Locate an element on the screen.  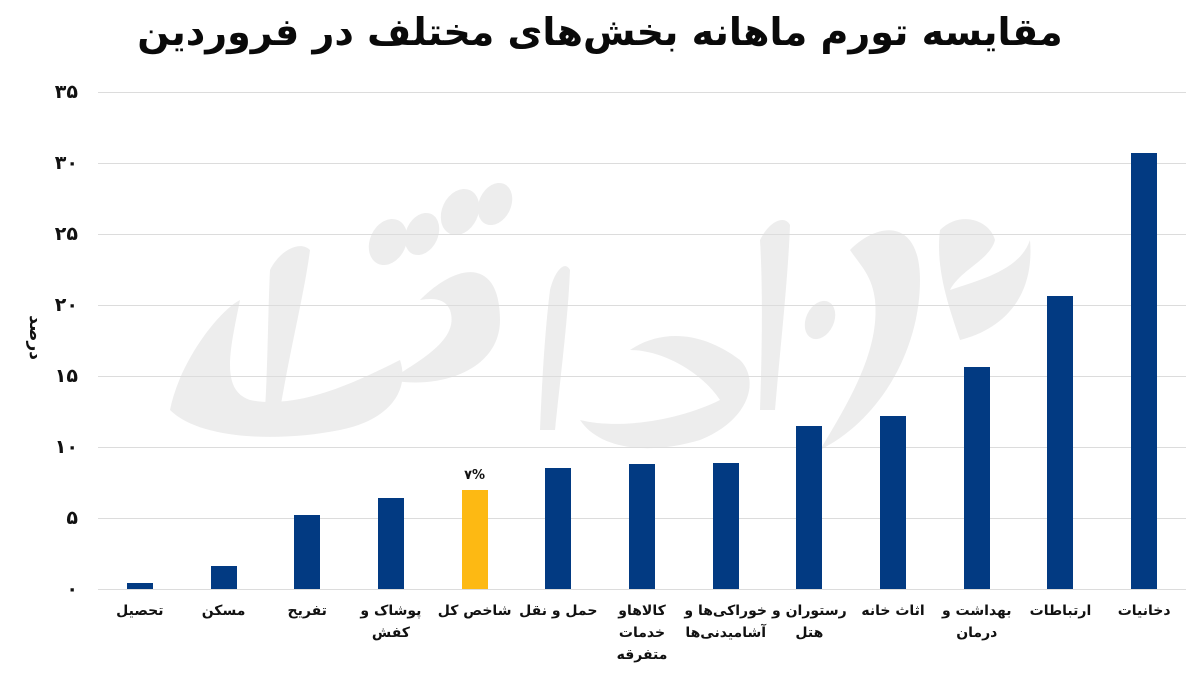
x-tick-label: تفریح is located at coordinates (307, 611).